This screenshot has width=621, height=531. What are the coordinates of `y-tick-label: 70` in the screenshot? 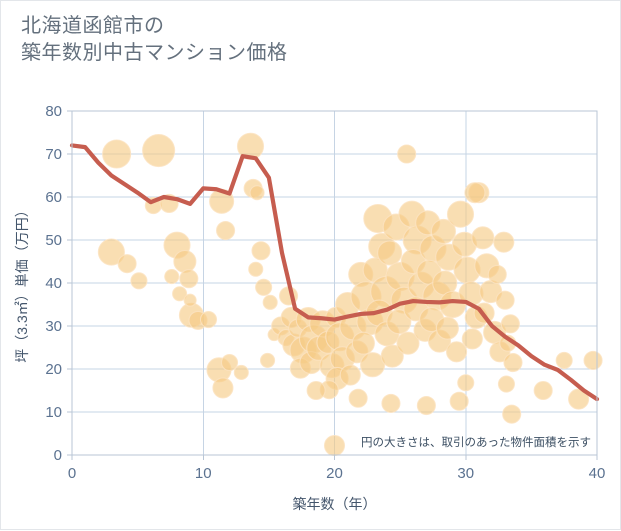 It's located at (53, 154).